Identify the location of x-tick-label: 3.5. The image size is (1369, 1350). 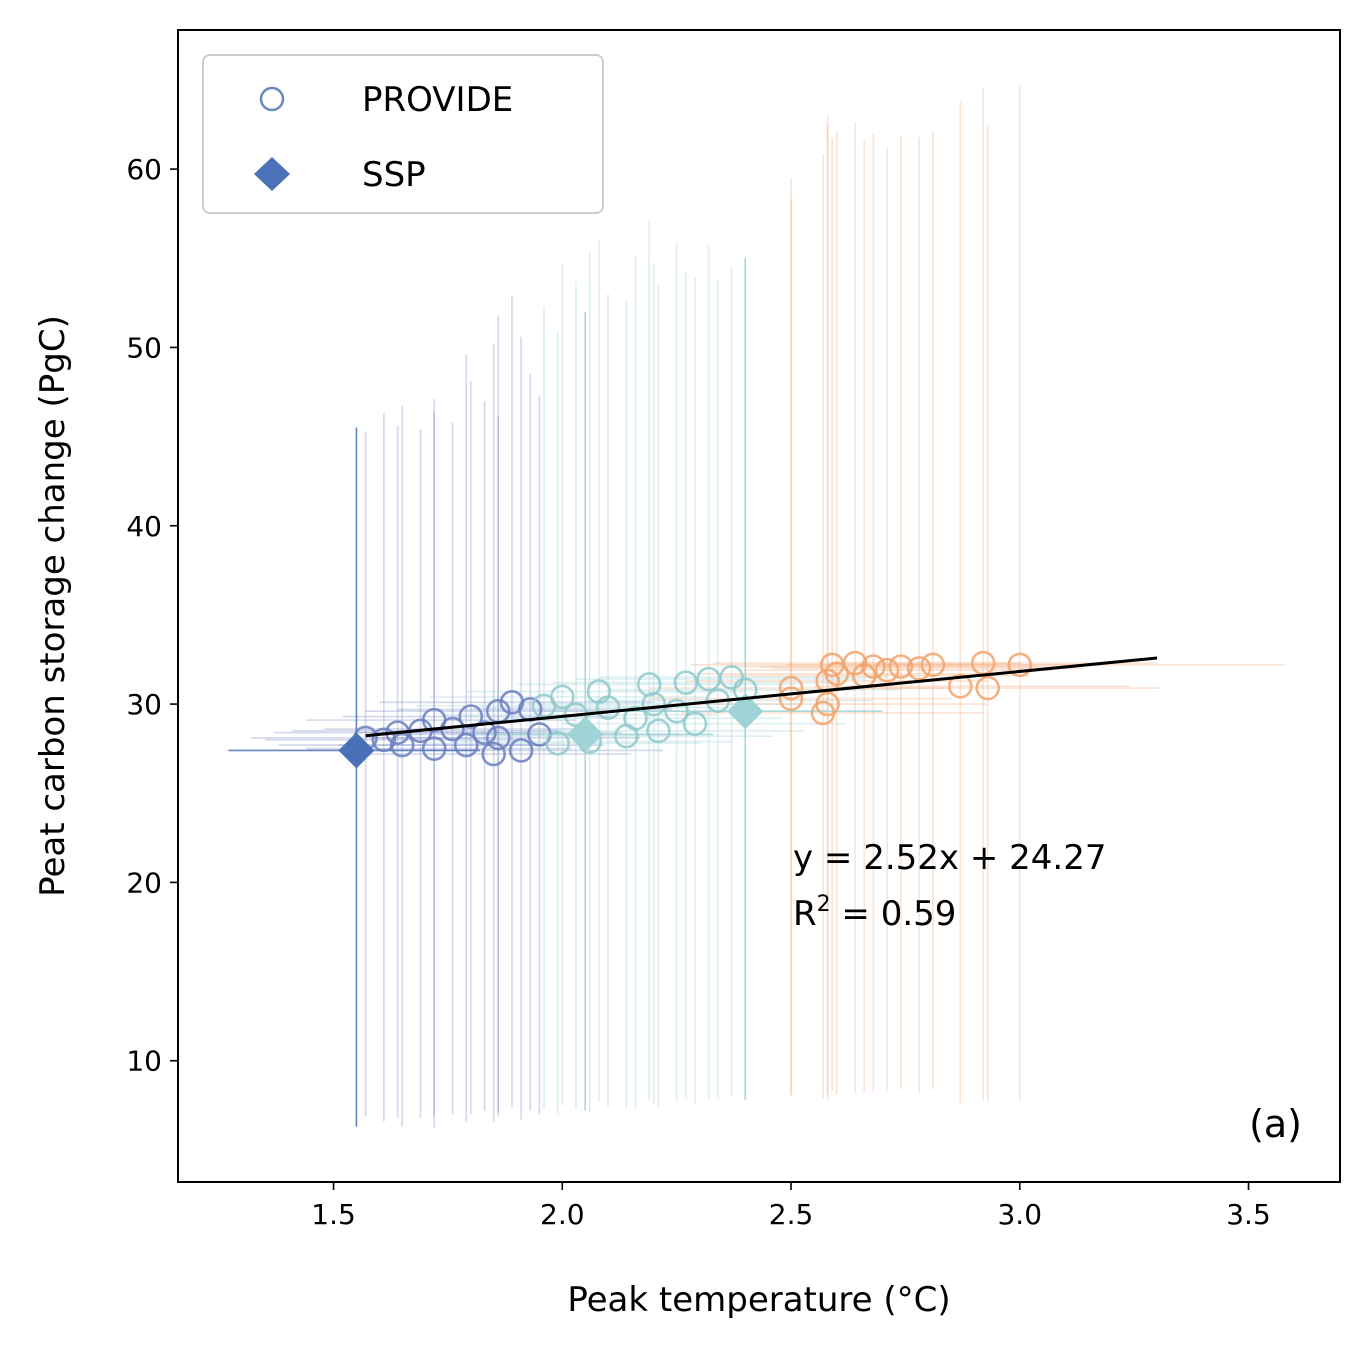
(1248, 1214).